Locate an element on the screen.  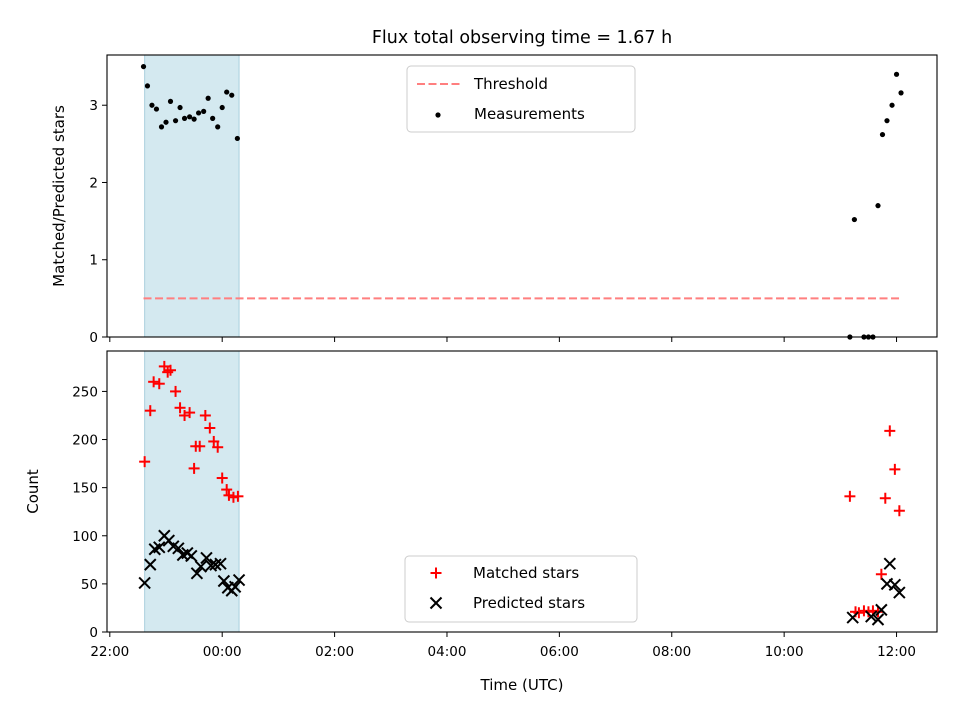
x-tick-label: 08:00 is located at coordinates (671, 652).